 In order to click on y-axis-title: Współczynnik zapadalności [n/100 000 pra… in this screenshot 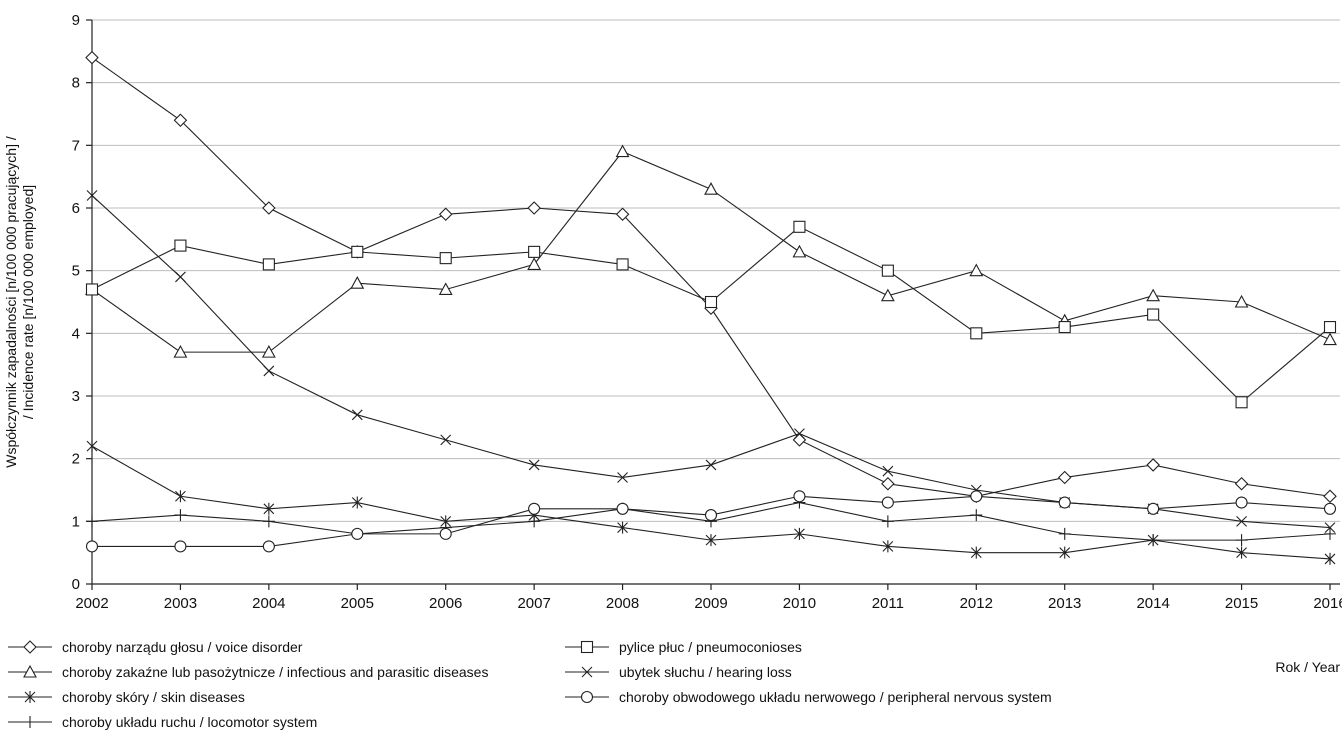, I will do `click(19, 302)`.